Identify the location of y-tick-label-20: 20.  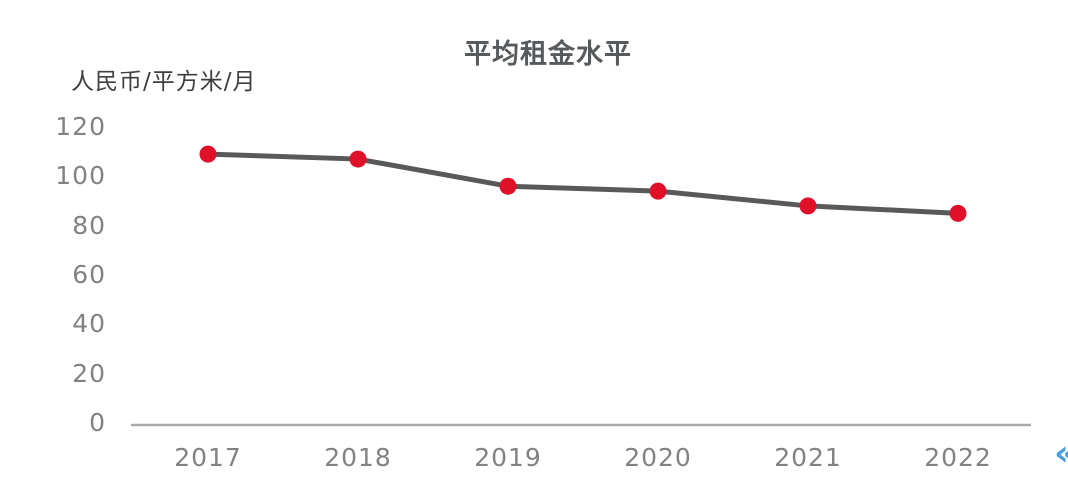
(89, 373).